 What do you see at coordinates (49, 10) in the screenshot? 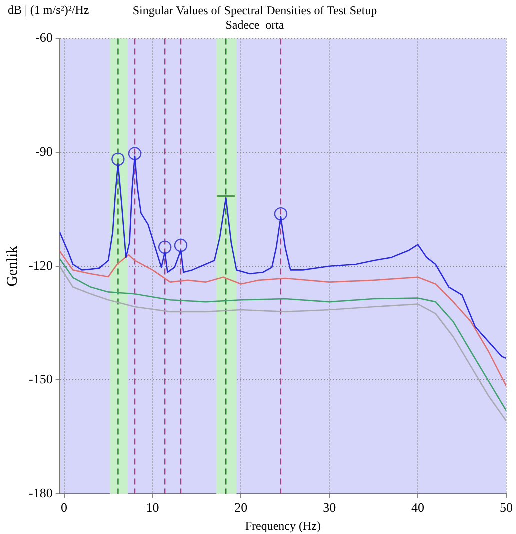
I see `text: dB | (1 m/s²)²/Hz` at bounding box center [49, 10].